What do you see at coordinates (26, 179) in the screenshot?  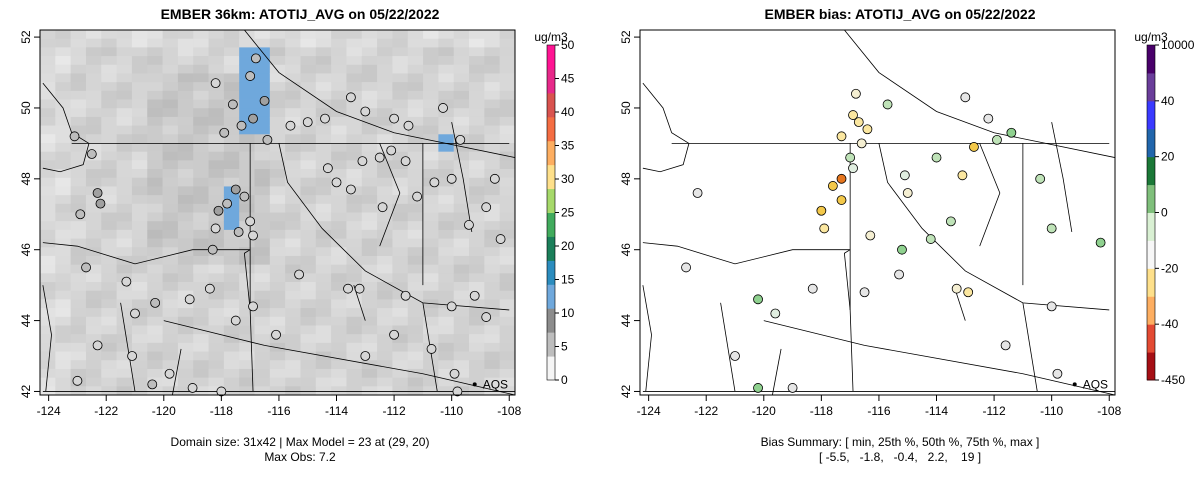 I see `left-y-tick-label: 48` at bounding box center [26, 179].